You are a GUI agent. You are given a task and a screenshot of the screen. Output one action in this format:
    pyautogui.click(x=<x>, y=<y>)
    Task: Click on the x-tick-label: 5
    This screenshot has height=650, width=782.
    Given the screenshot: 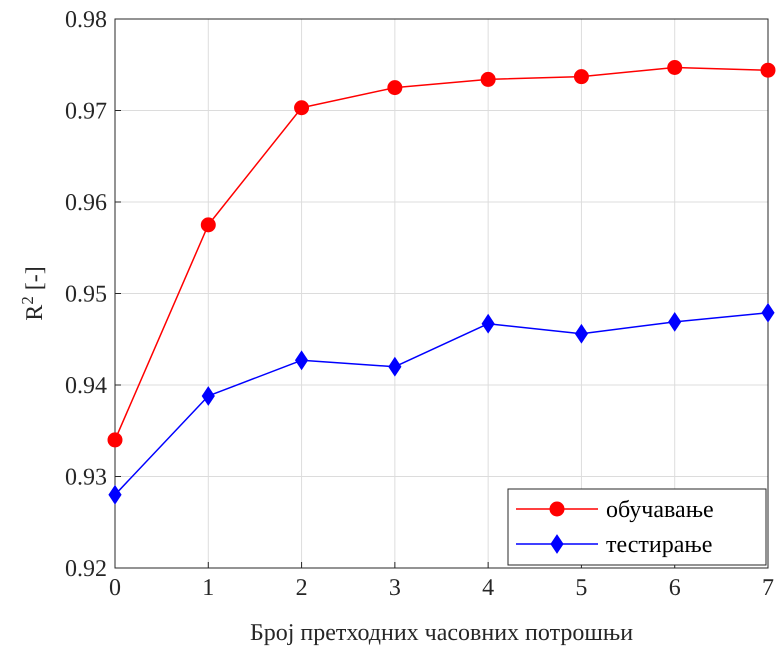 What is the action you would take?
    pyautogui.click(x=581, y=588)
    